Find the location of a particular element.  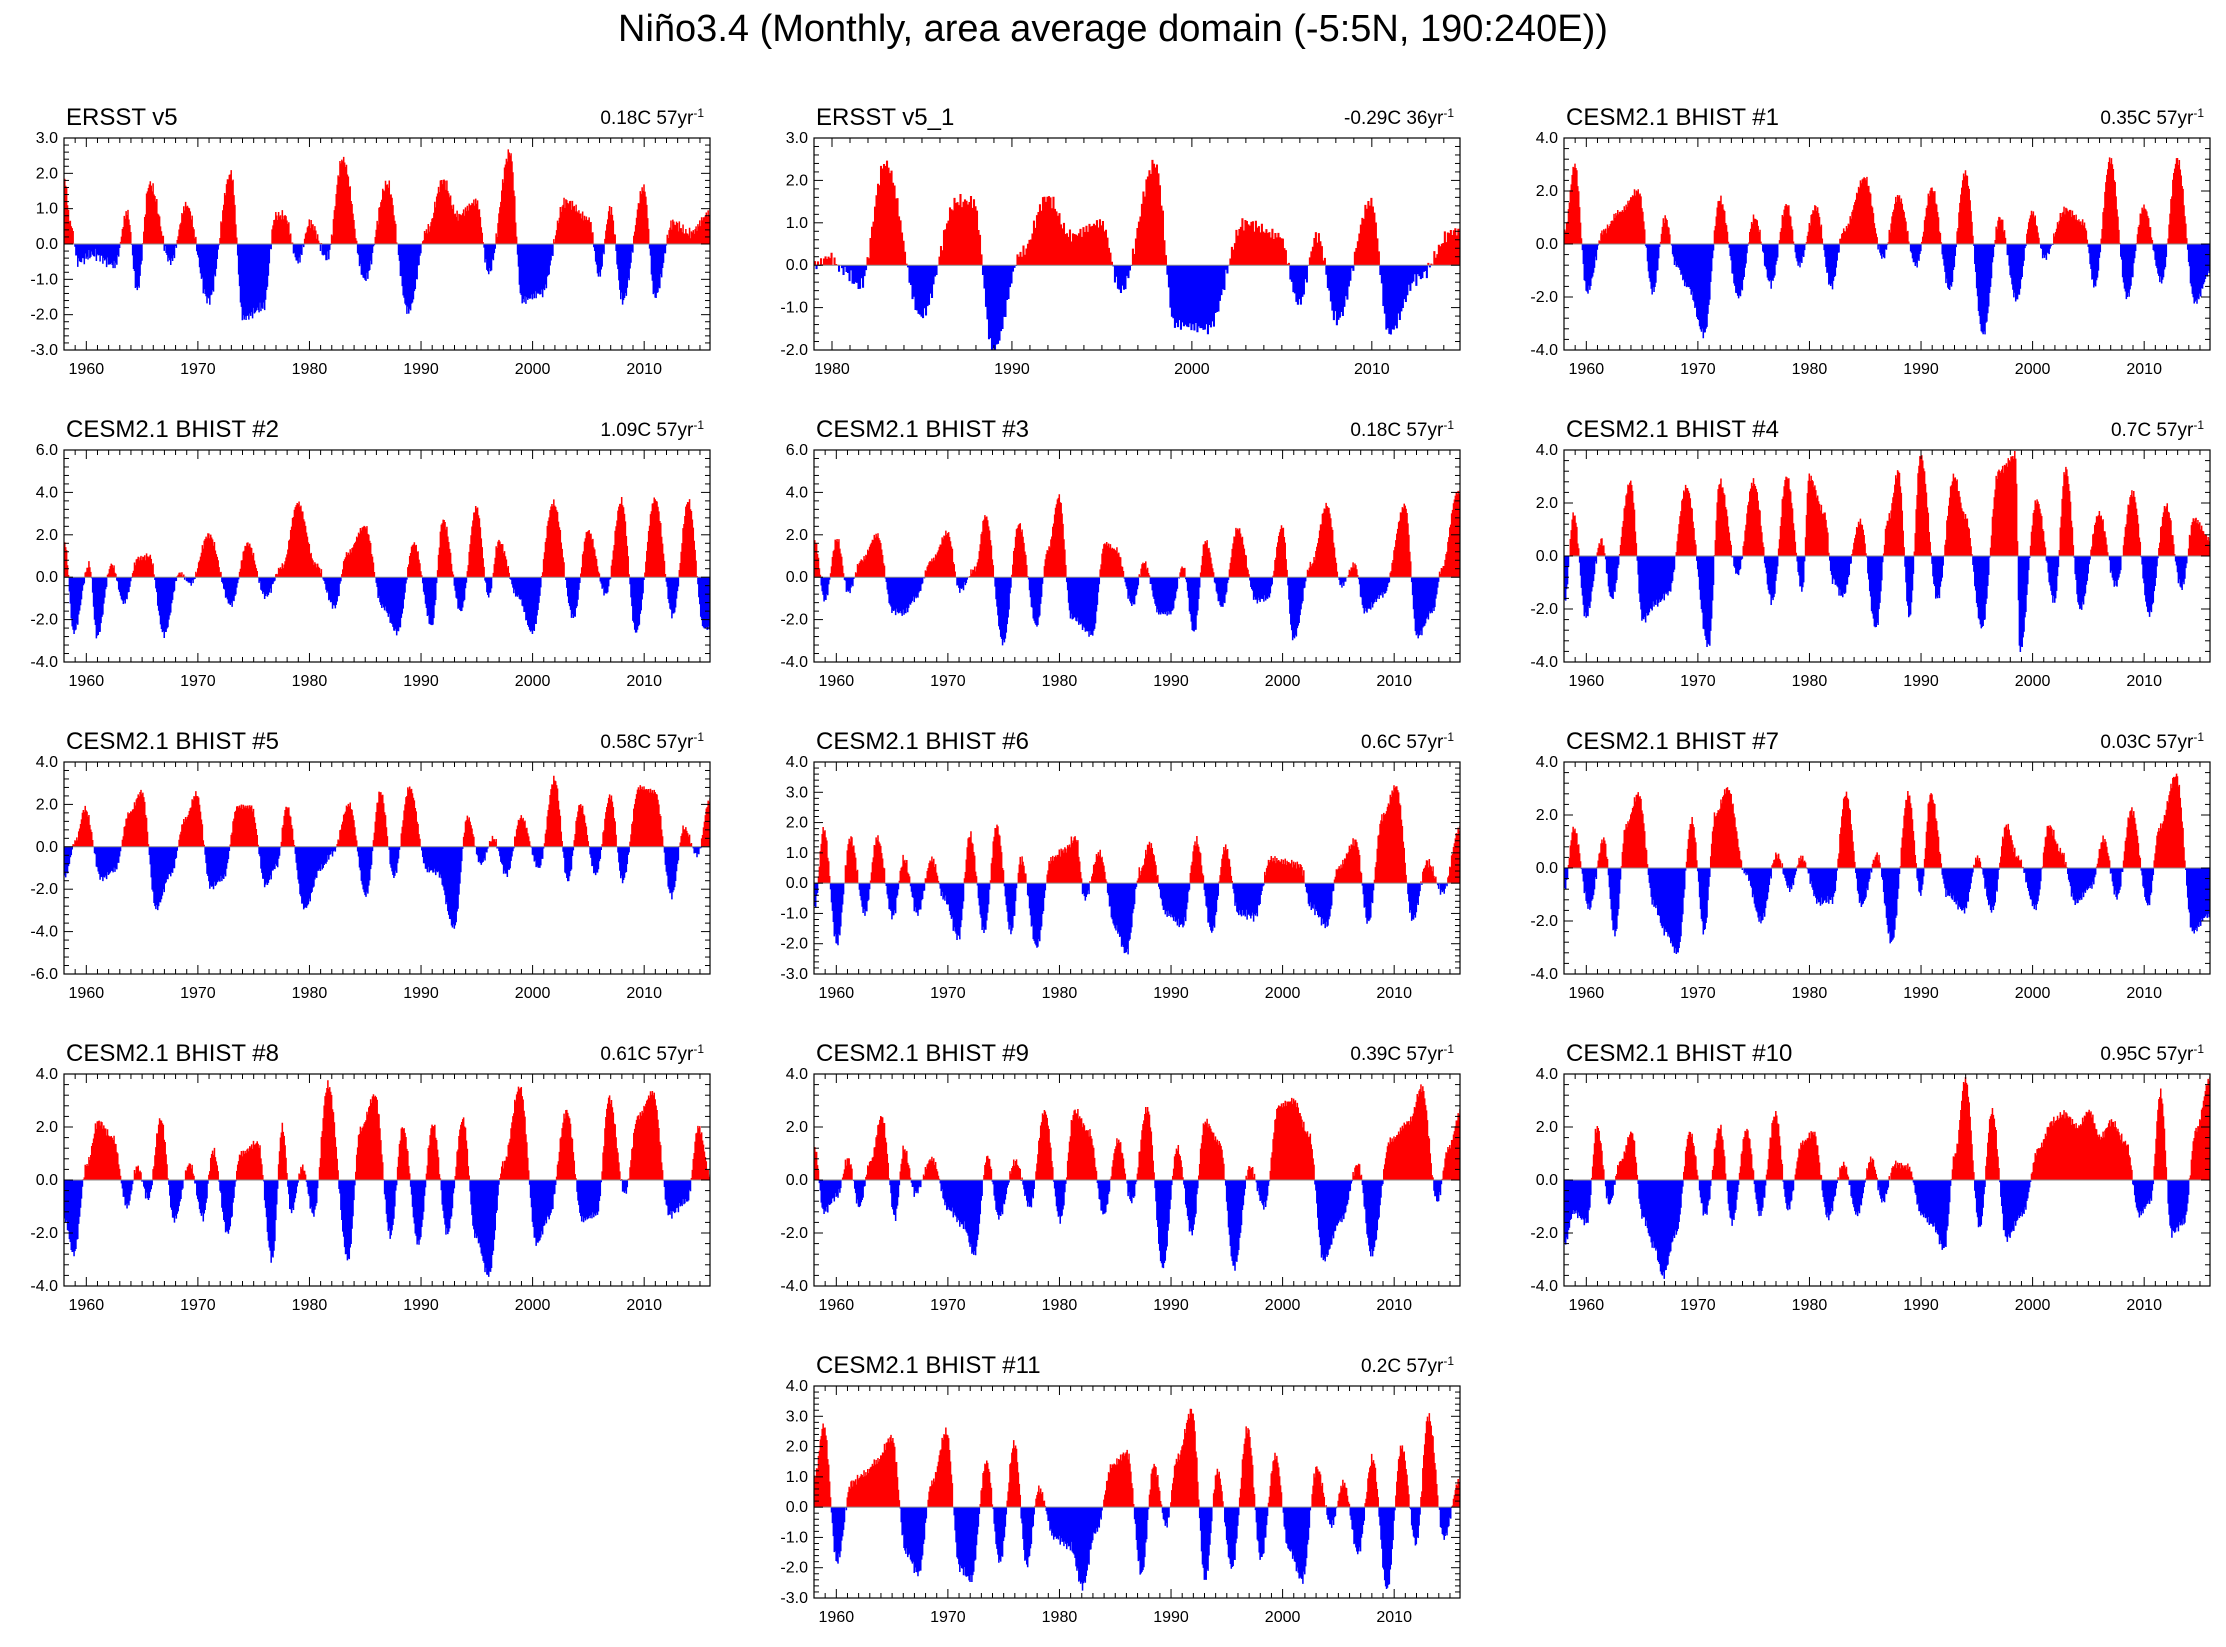

trend-label: 0.61C 57yr-1 is located at coordinates (652, 1053).